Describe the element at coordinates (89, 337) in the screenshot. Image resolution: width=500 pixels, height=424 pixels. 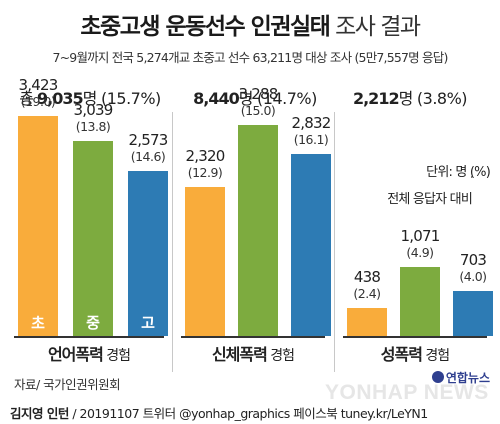
I see `axis-line-verbal` at that location.